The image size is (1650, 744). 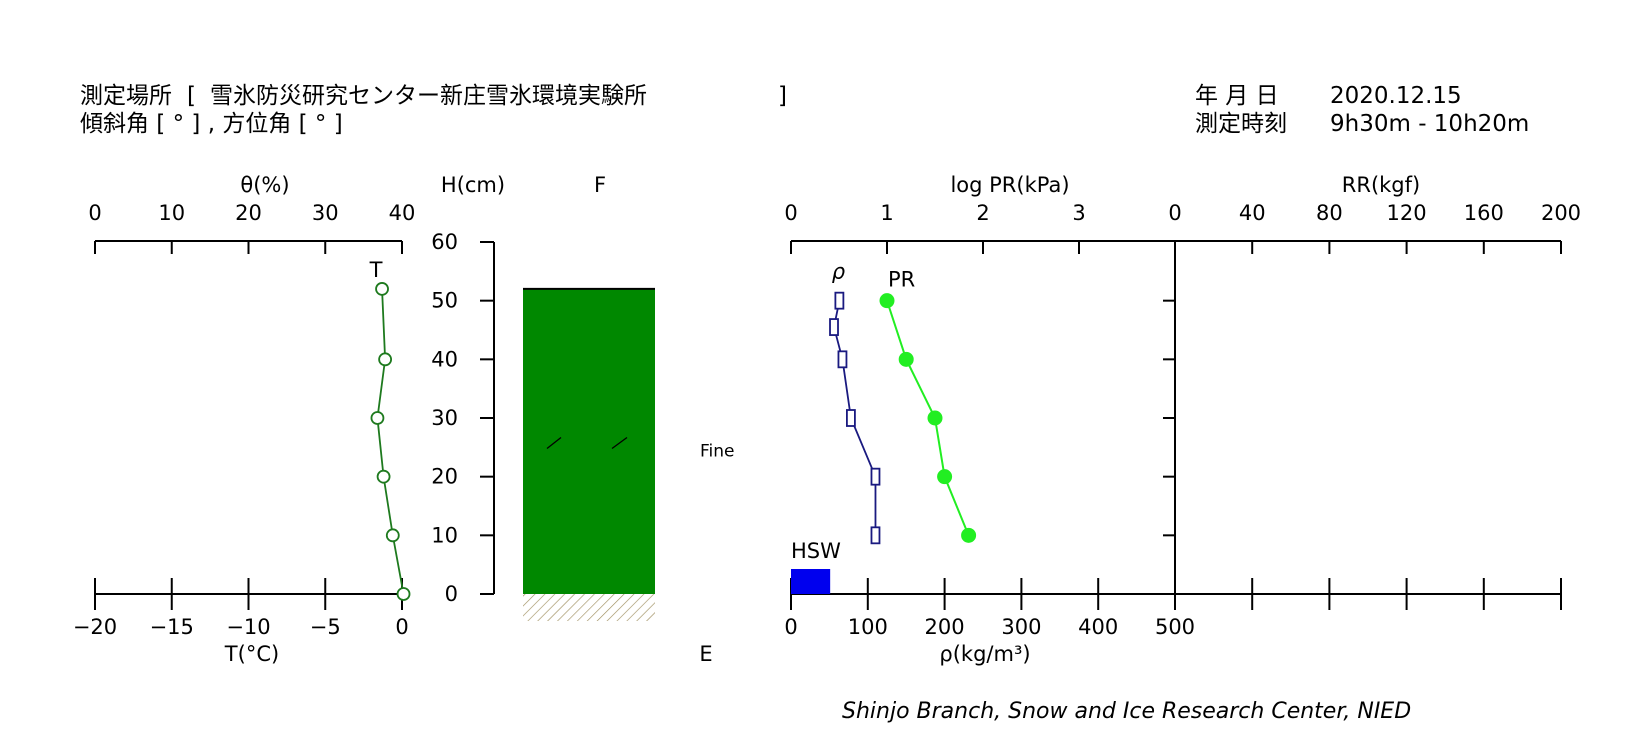 What do you see at coordinates (191, 96) in the screenshot?
I see `location-bracket-open: [` at bounding box center [191, 96].